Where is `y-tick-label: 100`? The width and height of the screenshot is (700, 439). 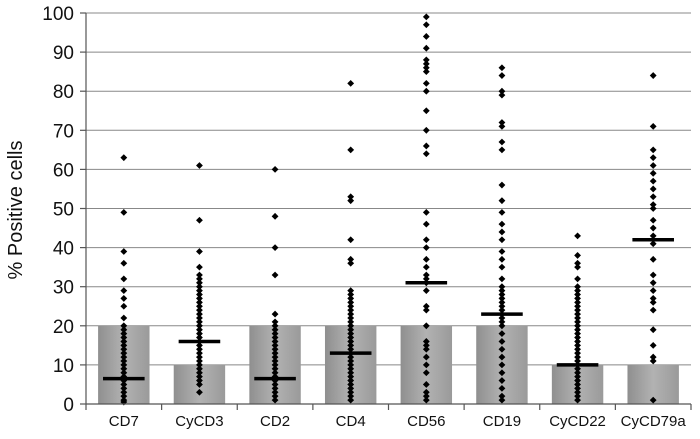
y-tick-label: 100 is located at coordinates (58, 14).